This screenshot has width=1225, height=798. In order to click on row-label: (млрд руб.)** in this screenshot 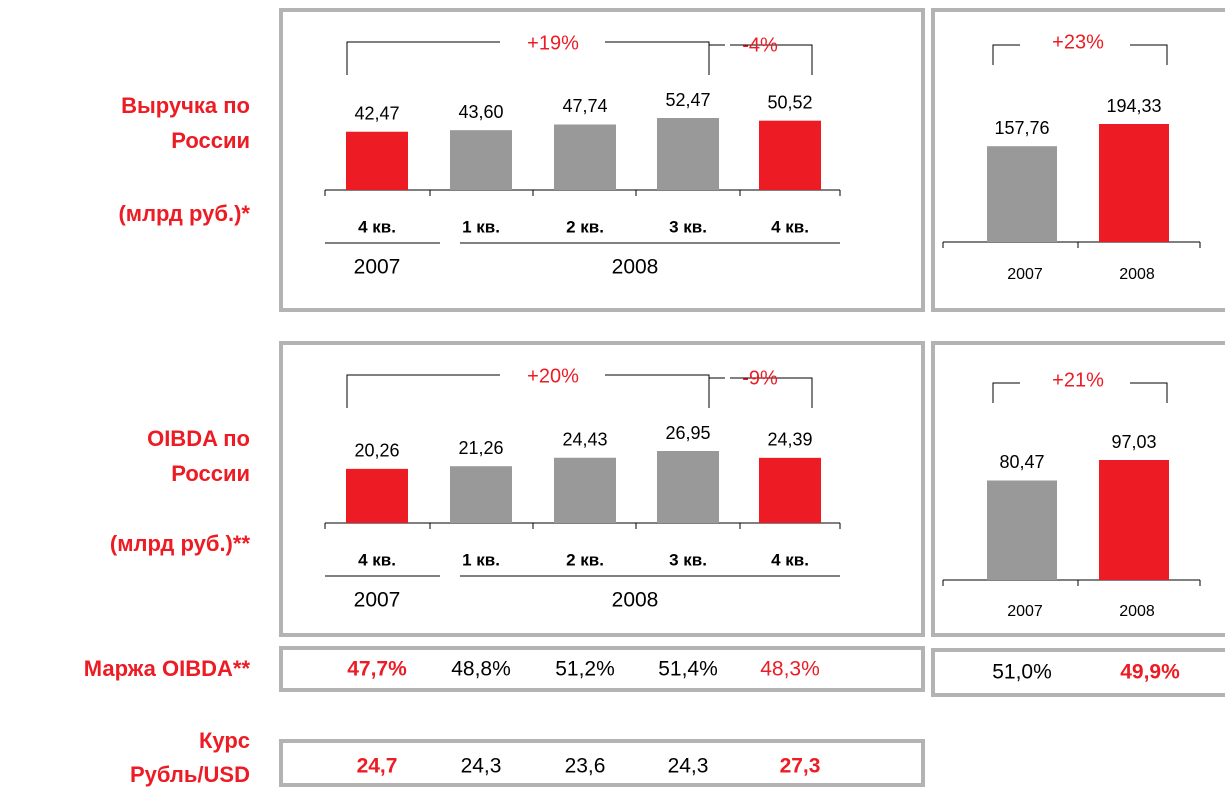, I will do `click(180, 543)`.